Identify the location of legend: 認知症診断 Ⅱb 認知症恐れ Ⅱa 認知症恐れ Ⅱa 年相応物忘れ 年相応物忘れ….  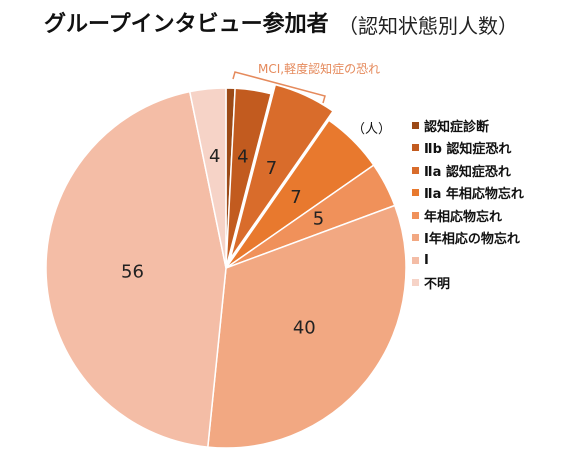
(468, 204).